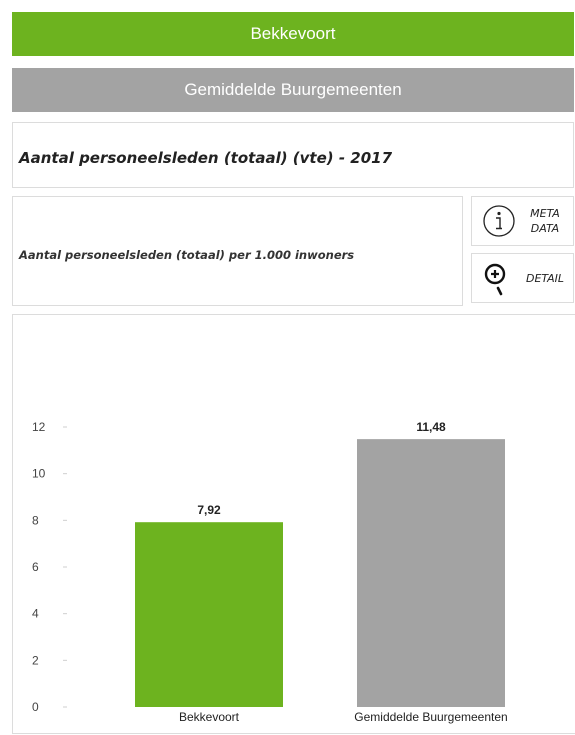 Image resolution: width=575 pixels, height=735 pixels. What do you see at coordinates (209, 717) in the screenshot?
I see `category-label: Bekkevoort` at bounding box center [209, 717].